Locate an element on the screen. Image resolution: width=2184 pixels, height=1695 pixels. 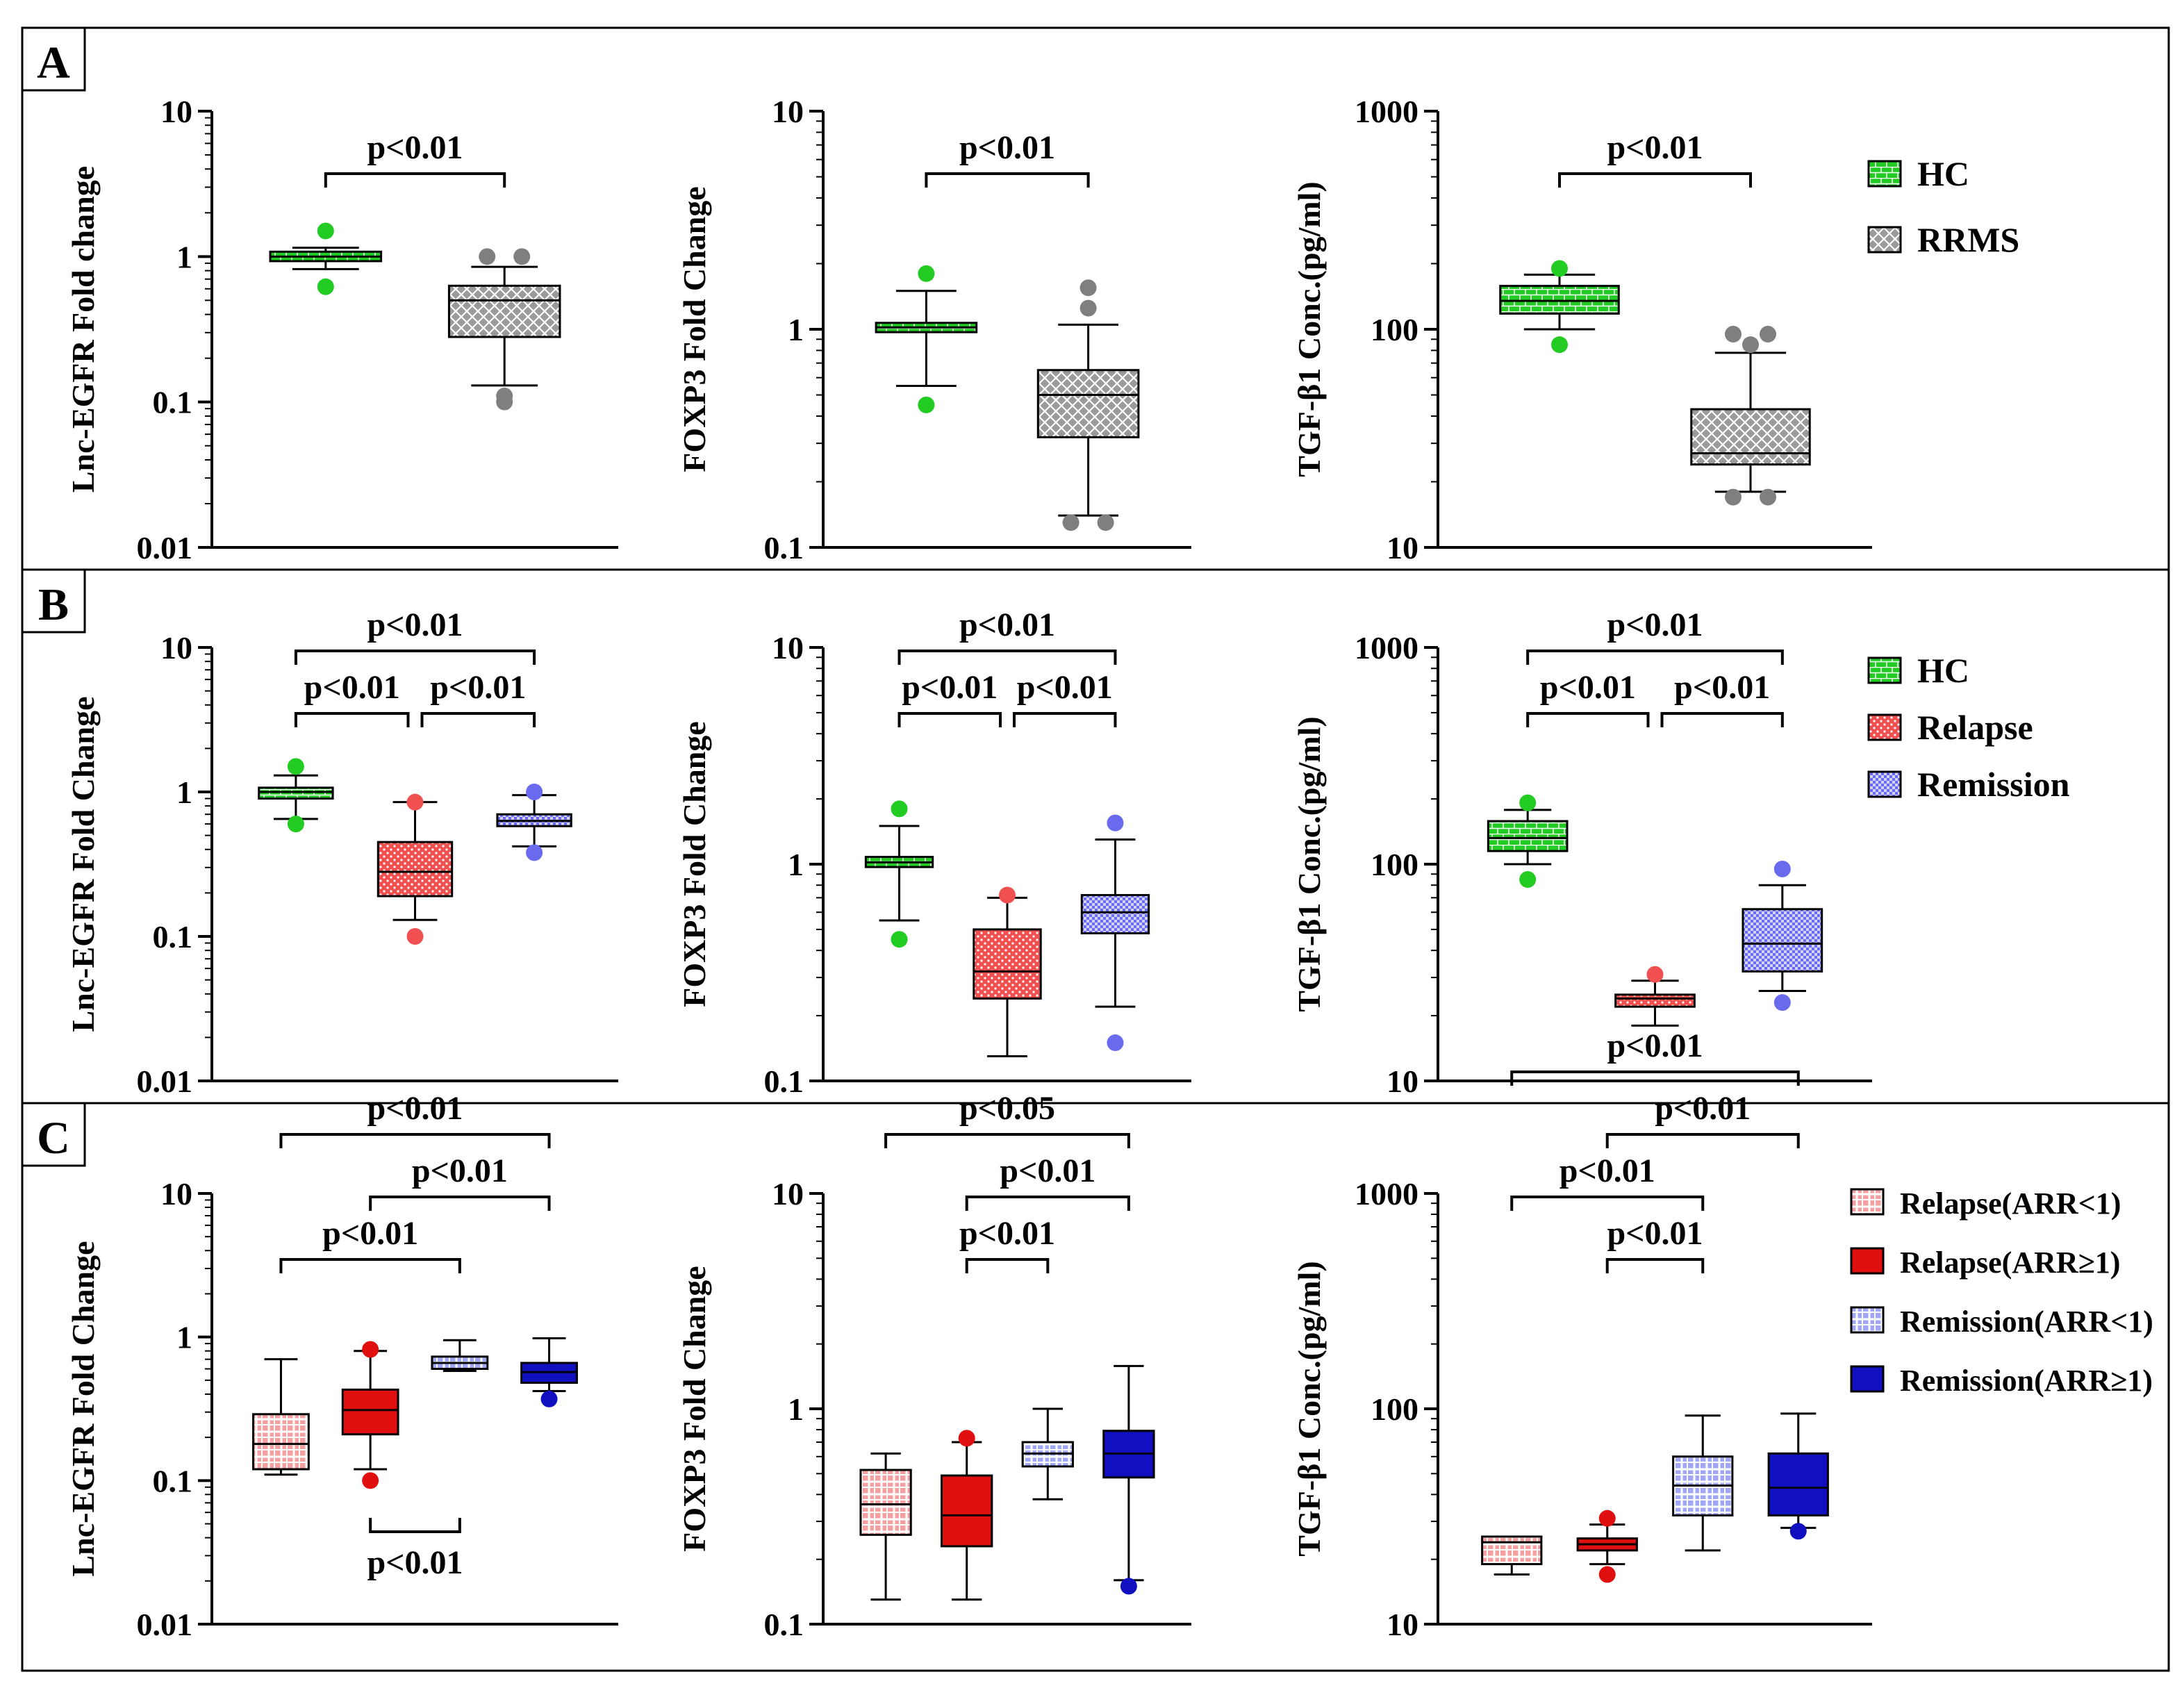
panel-label: B is located at coordinates (54, 604).